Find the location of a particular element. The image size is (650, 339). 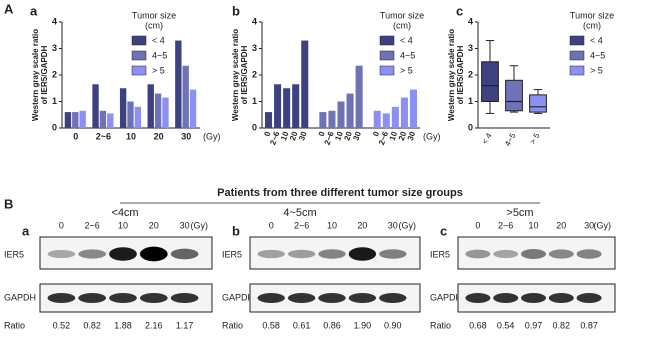

y-tick-label: 0 is located at coordinates (254, 127).